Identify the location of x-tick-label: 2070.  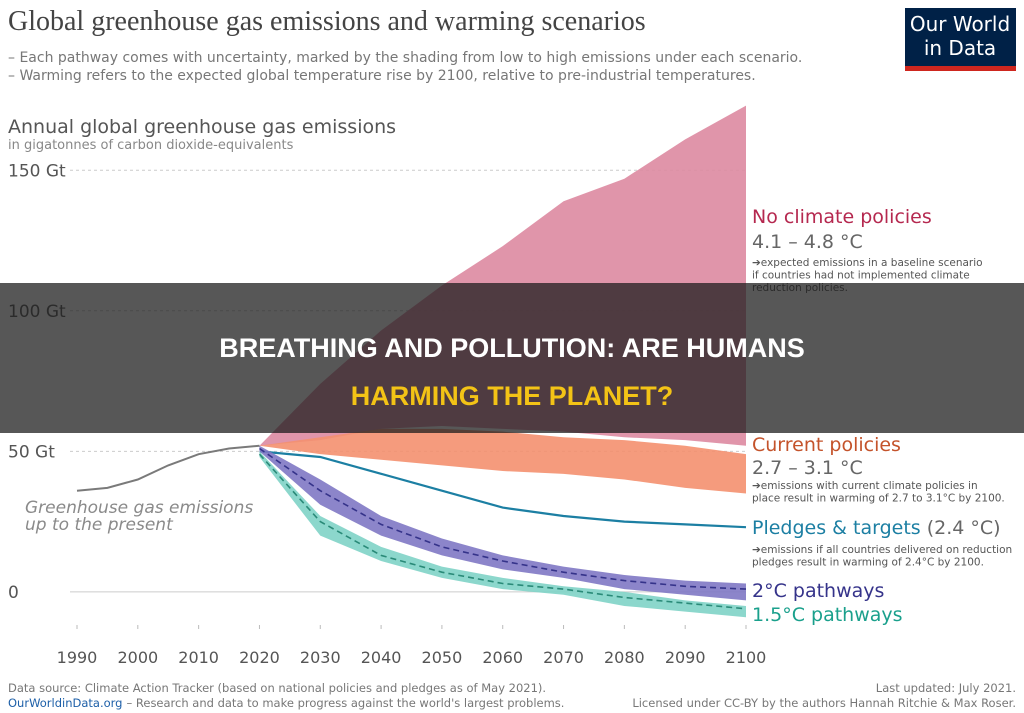
(563, 657).